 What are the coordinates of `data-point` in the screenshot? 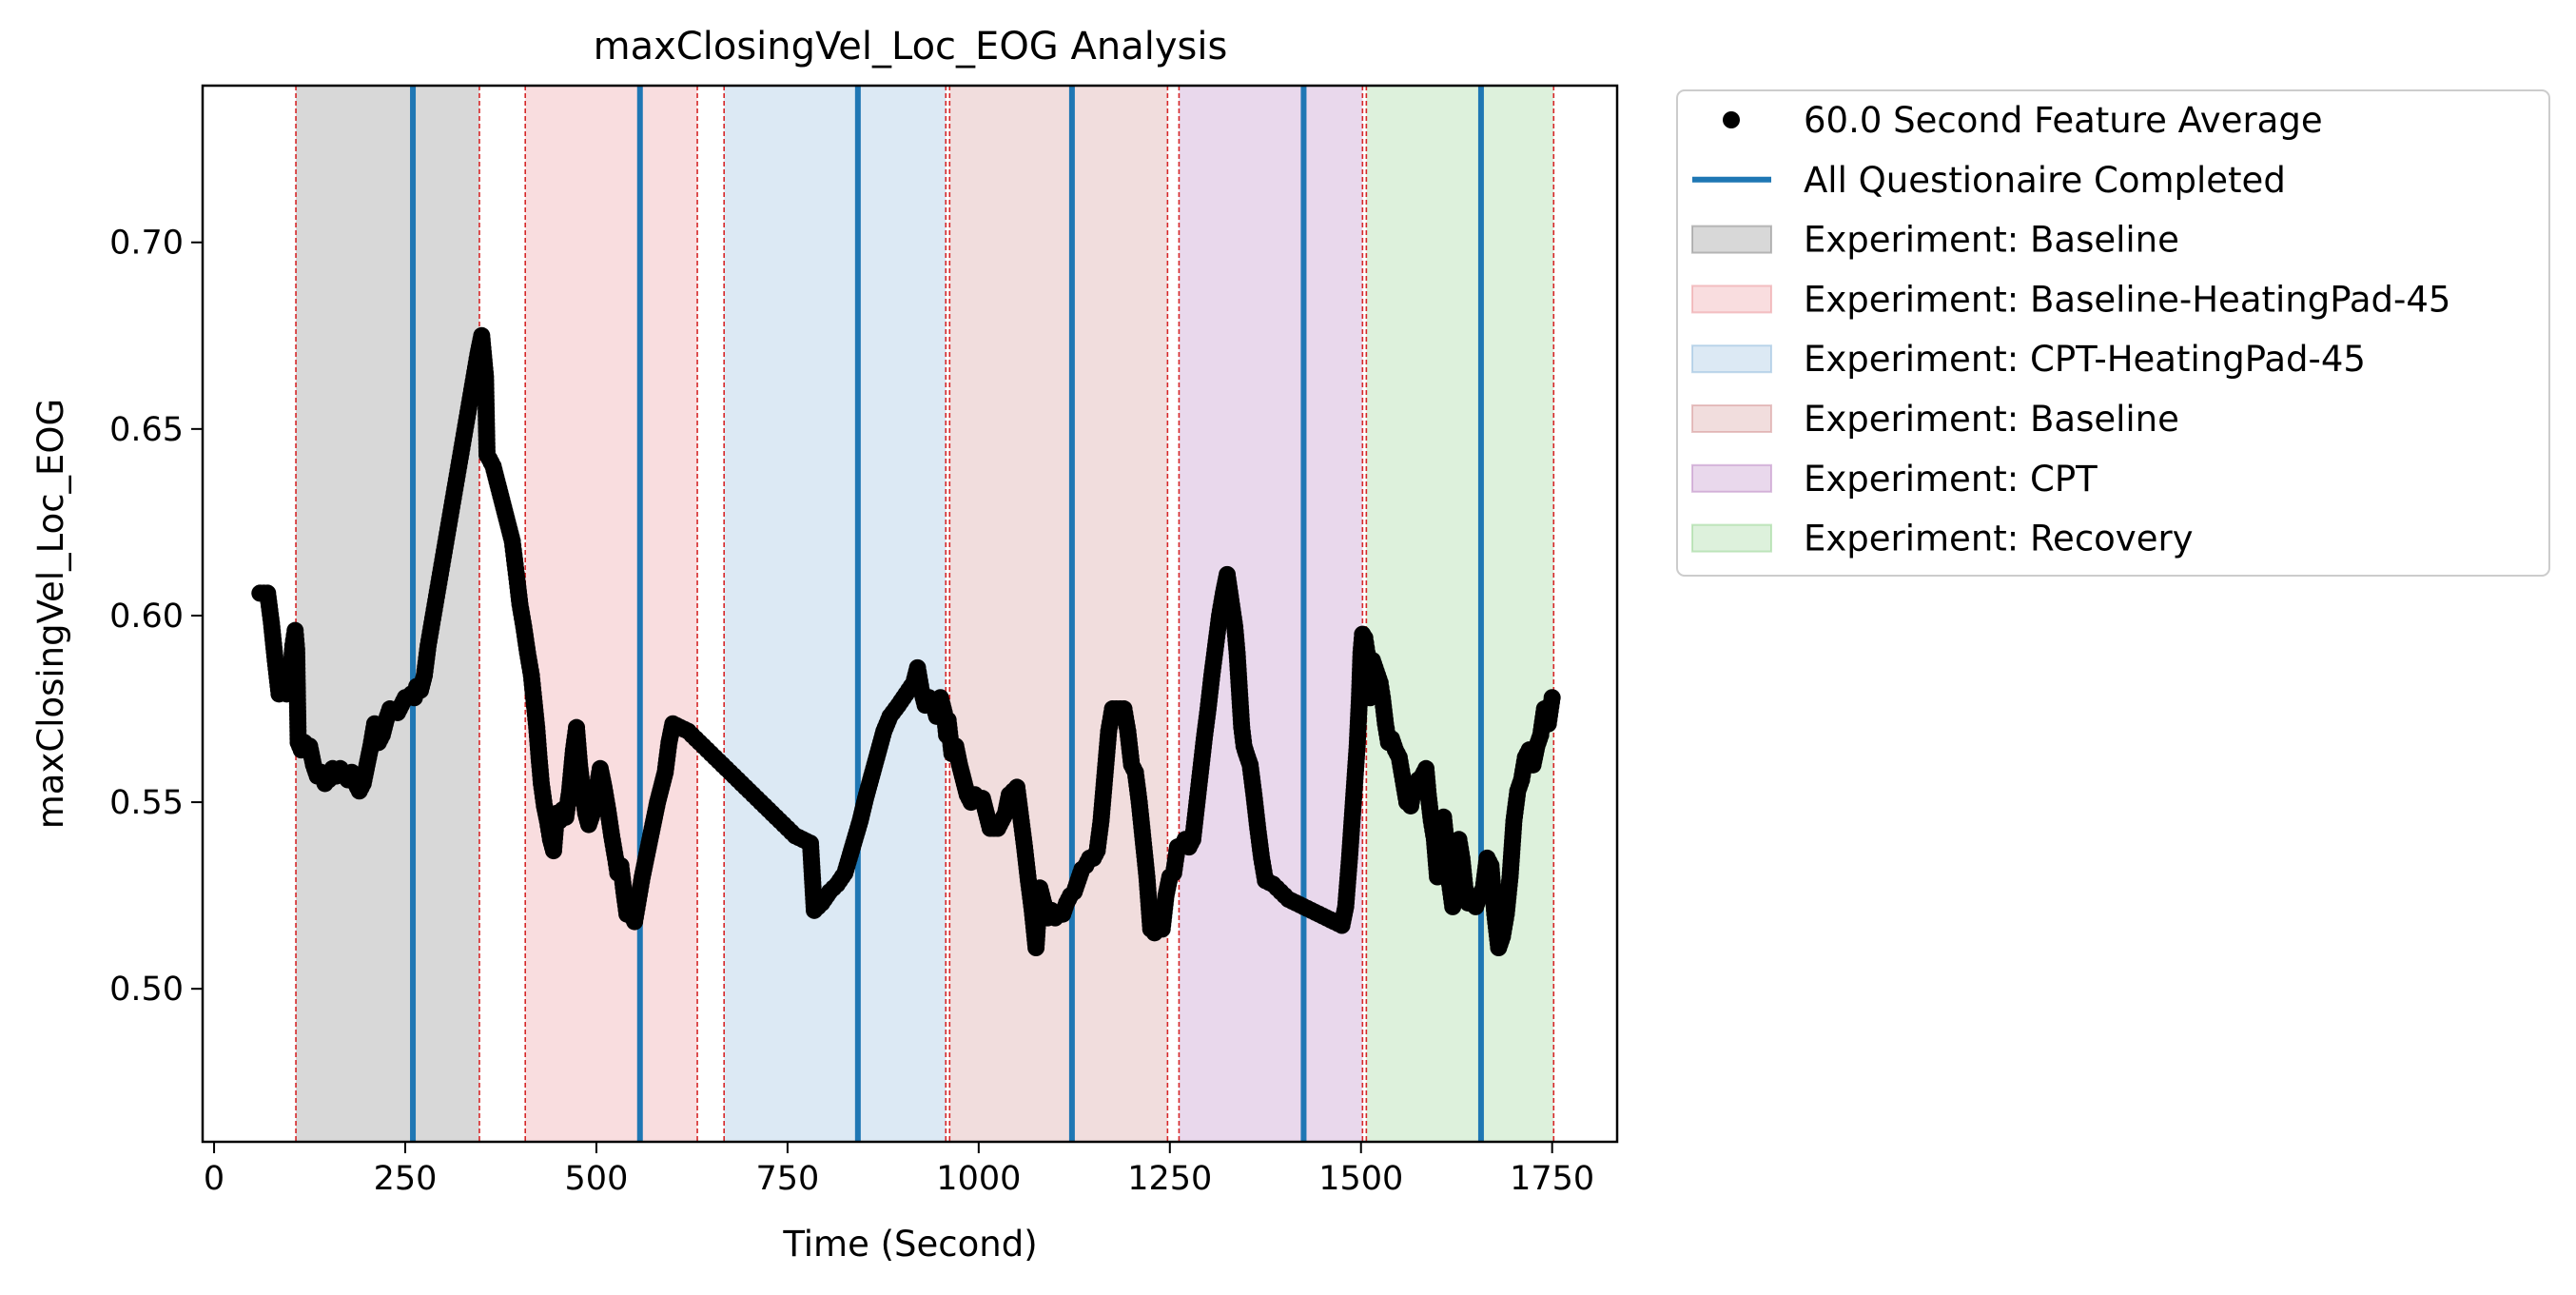 It's located at (1552, 698).